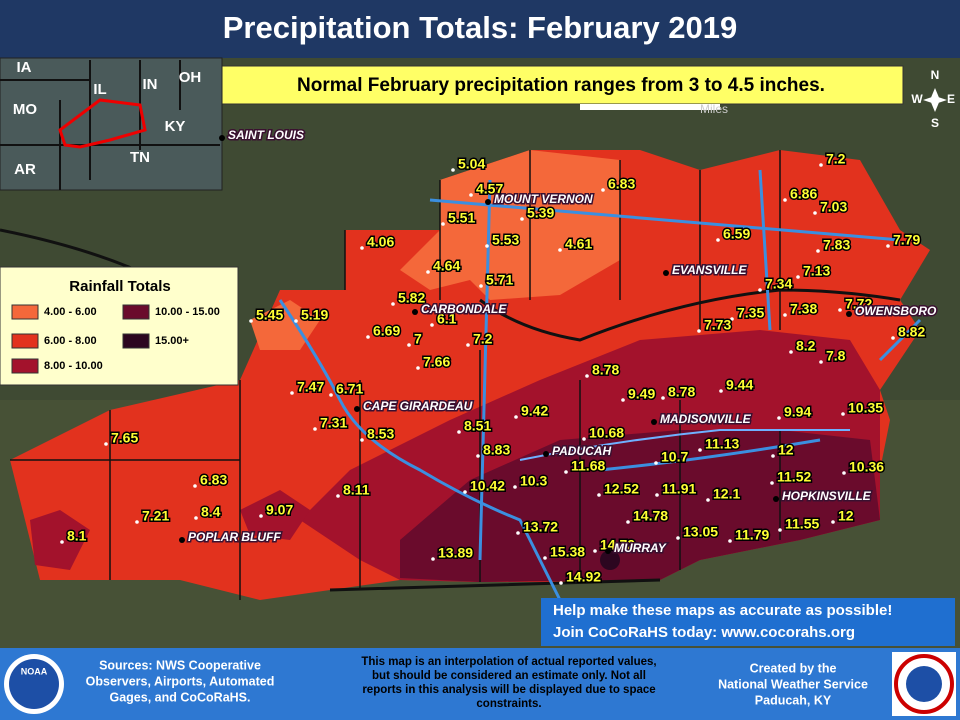 Image resolution: width=960 pixels, height=720 pixels. What do you see at coordinates (180, 697) in the screenshot?
I see `sources-text: Gages, and CoCoRaHS.` at bounding box center [180, 697].